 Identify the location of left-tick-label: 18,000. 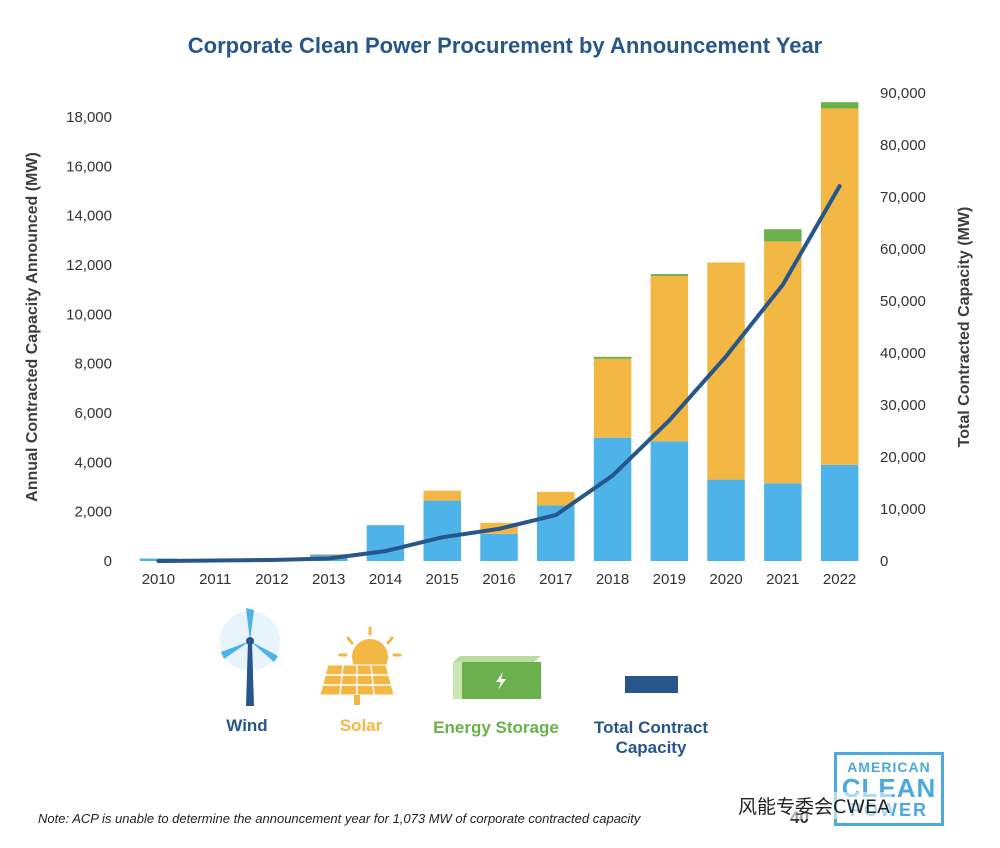
(89, 117).